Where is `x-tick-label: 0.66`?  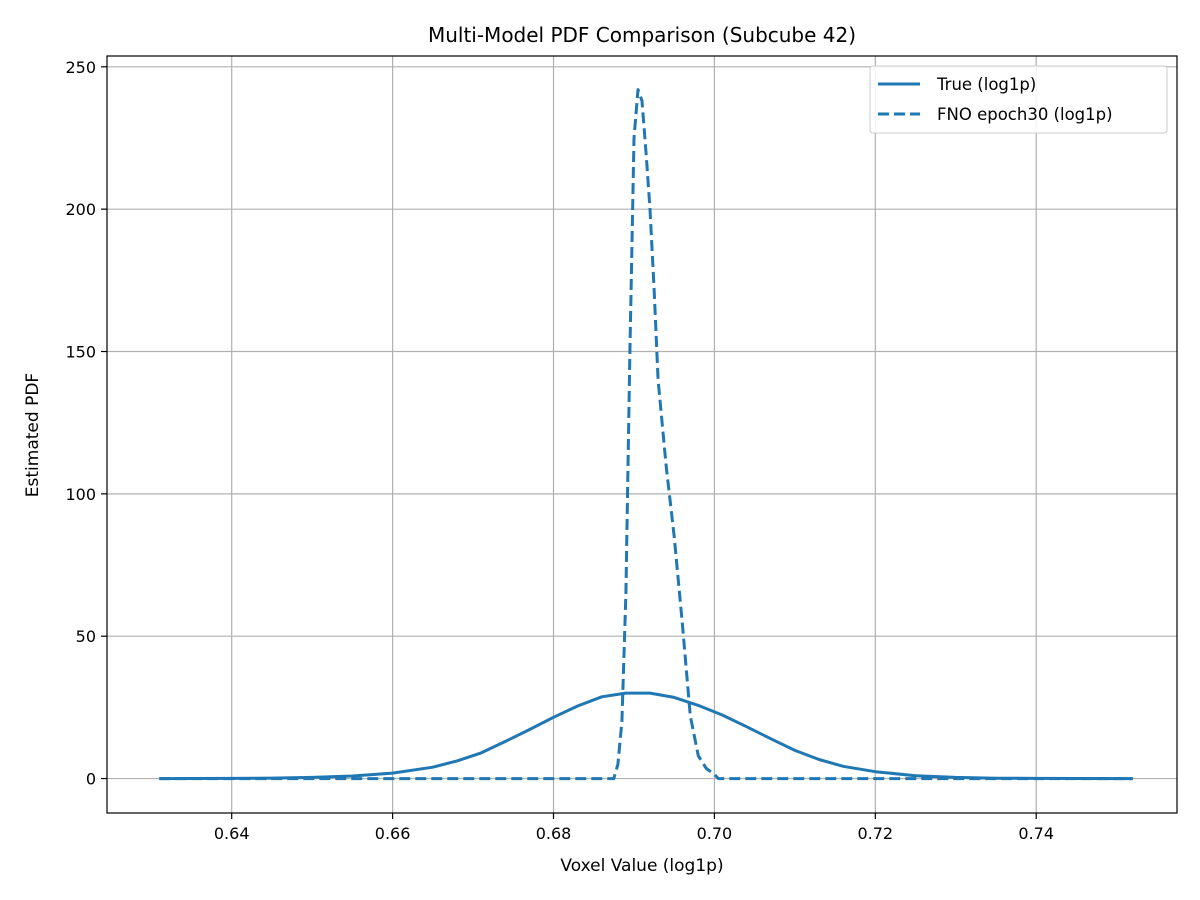
x-tick-label: 0.66 is located at coordinates (393, 833).